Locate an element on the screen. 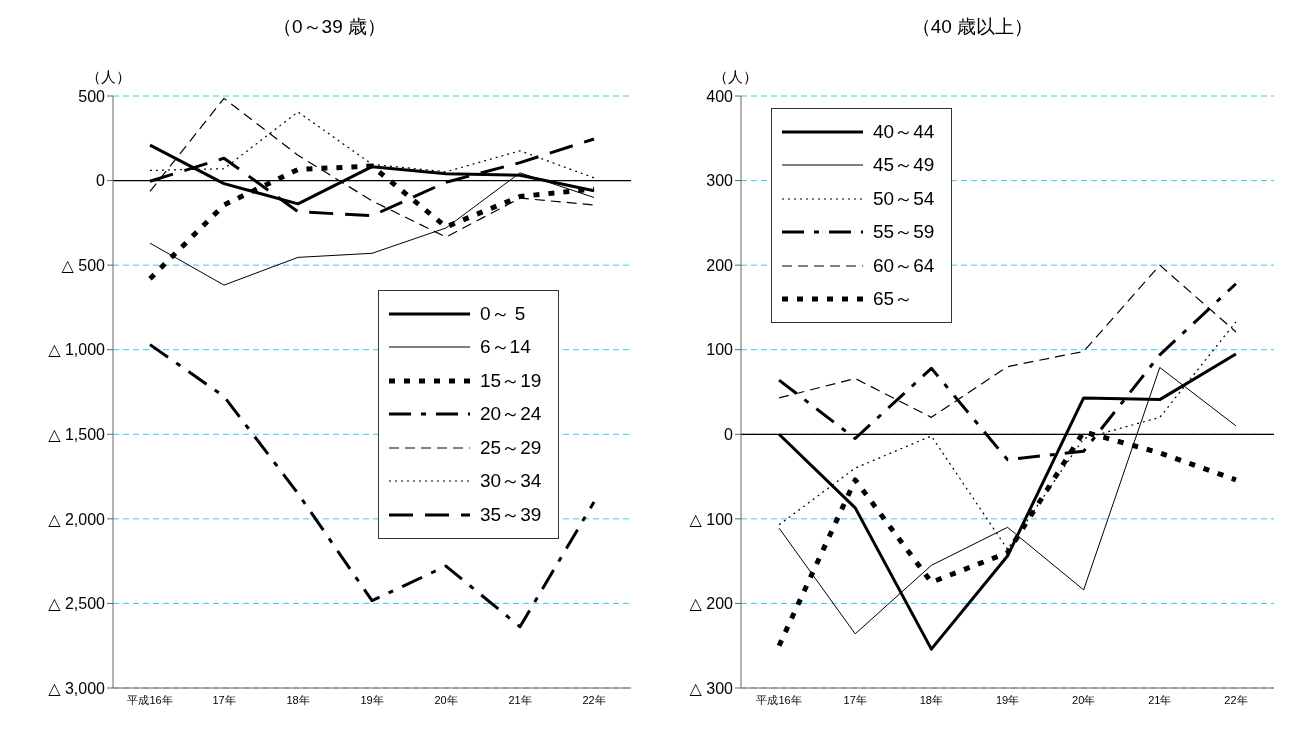 The height and width of the screenshot is (736, 1302). chart-title: （40 歳以上） is located at coordinates (972, 27).